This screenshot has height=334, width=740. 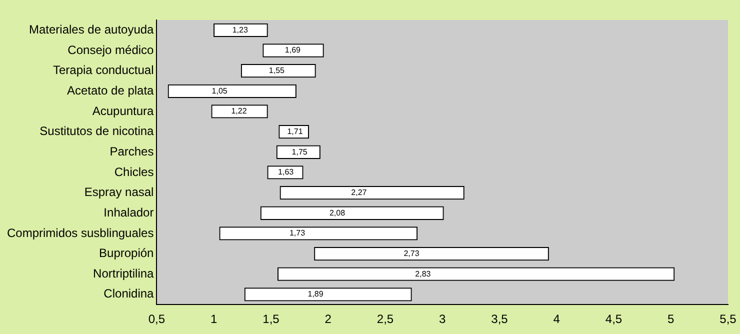 What do you see at coordinates (286, 172) in the screenshot?
I see `annotation: 1,63` at bounding box center [286, 172].